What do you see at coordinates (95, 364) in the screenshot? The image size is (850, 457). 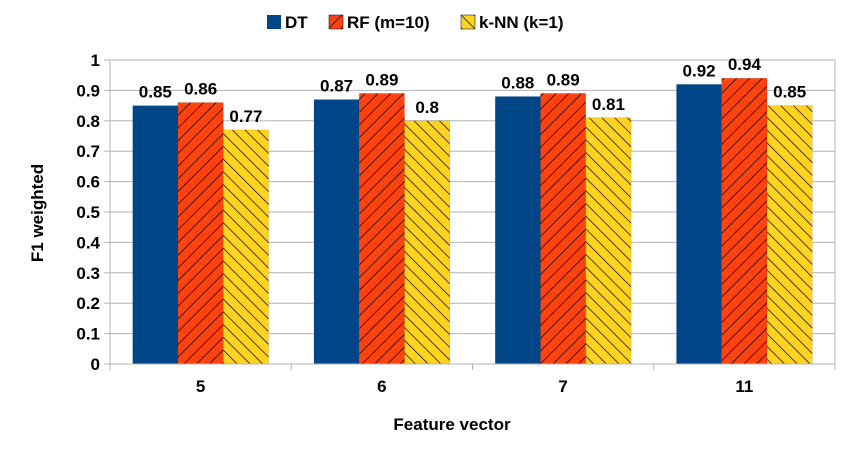 I see `y-tick-label: 0` at bounding box center [95, 364].